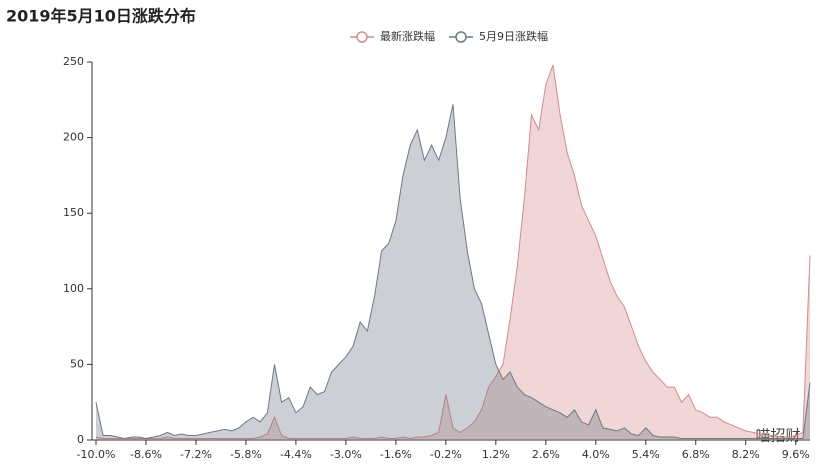 This screenshot has width=827, height=475. What do you see at coordinates (146, 454) in the screenshot?
I see `x-tick-label: -8.6%` at bounding box center [146, 454].